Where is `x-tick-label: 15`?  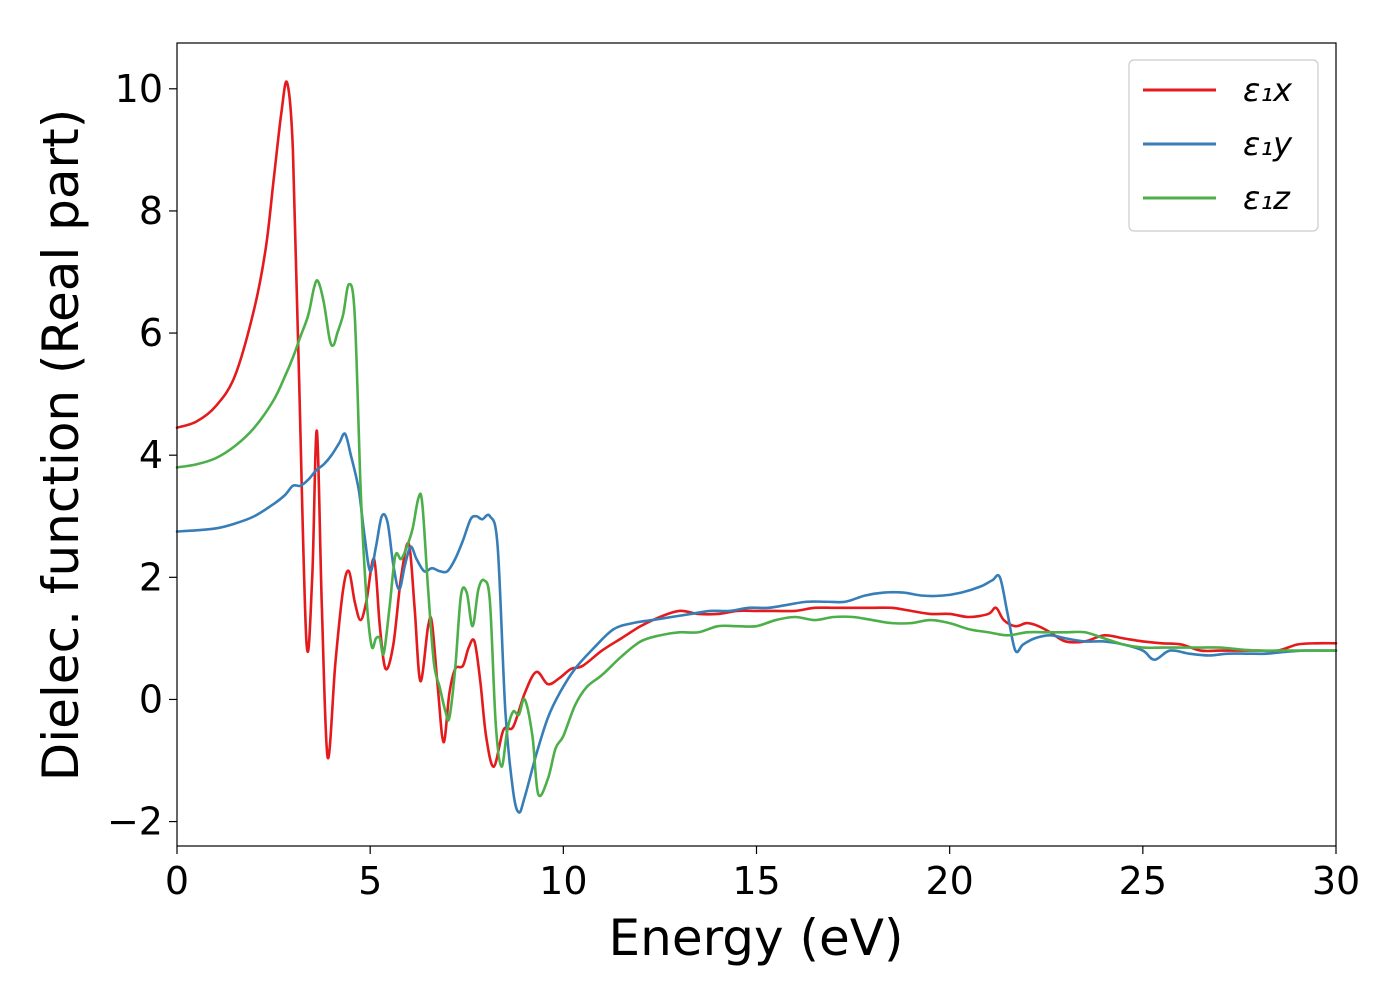 x-tick-label: 15 is located at coordinates (756, 881).